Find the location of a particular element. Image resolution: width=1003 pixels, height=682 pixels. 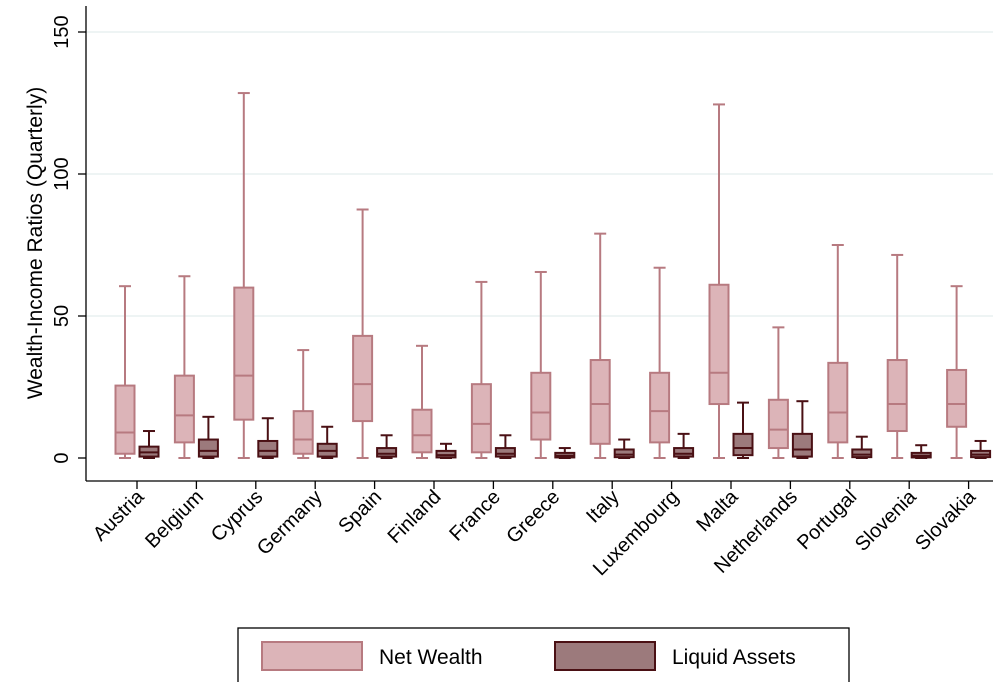

legend-swatch-net-wealth is located at coordinates (312, 656).